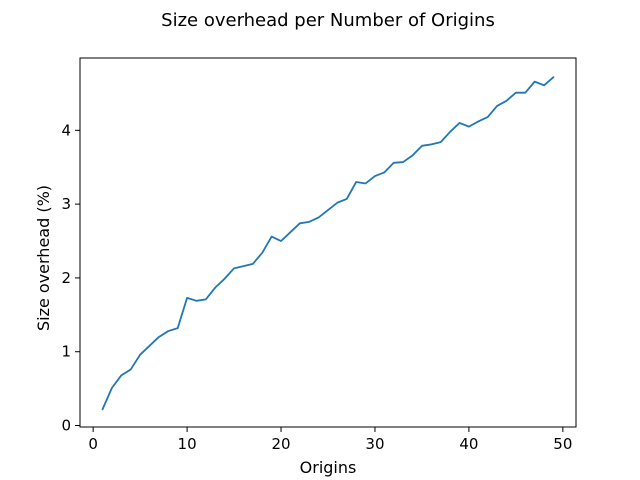 The height and width of the screenshot is (480, 640). What do you see at coordinates (93, 444) in the screenshot?
I see `x-tick-label-0: 0` at bounding box center [93, 444].